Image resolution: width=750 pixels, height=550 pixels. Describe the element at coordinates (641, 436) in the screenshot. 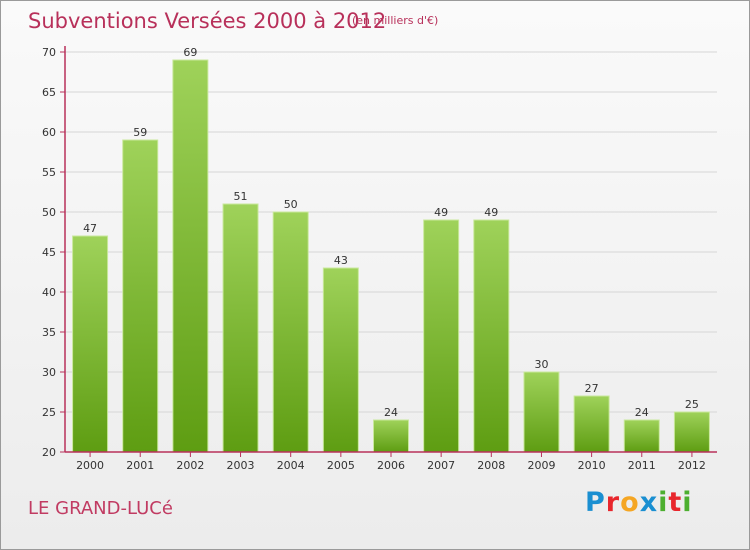

I see `bar-2011` at that location.